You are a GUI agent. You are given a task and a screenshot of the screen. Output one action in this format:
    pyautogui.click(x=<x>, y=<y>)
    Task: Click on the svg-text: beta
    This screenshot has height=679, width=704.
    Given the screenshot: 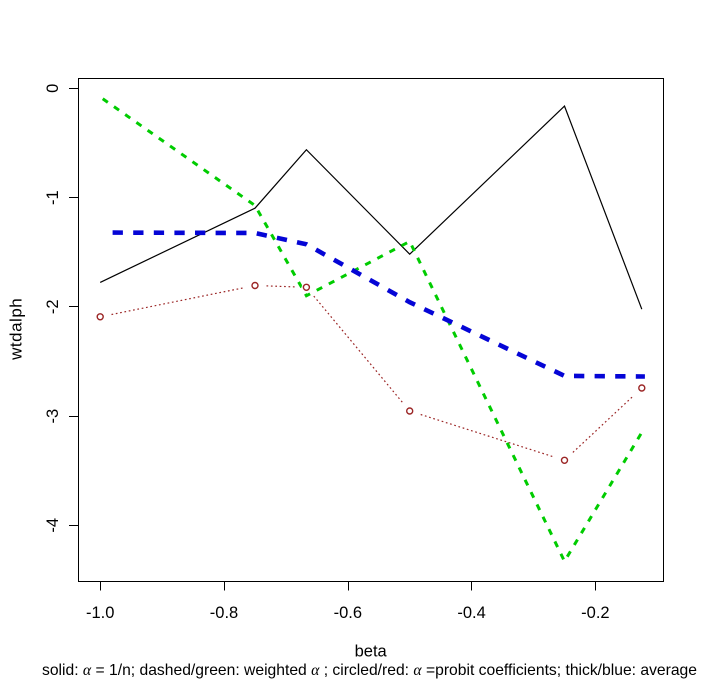 What is the action you would take?
    pyautogui.click(x=371, y=651)
    